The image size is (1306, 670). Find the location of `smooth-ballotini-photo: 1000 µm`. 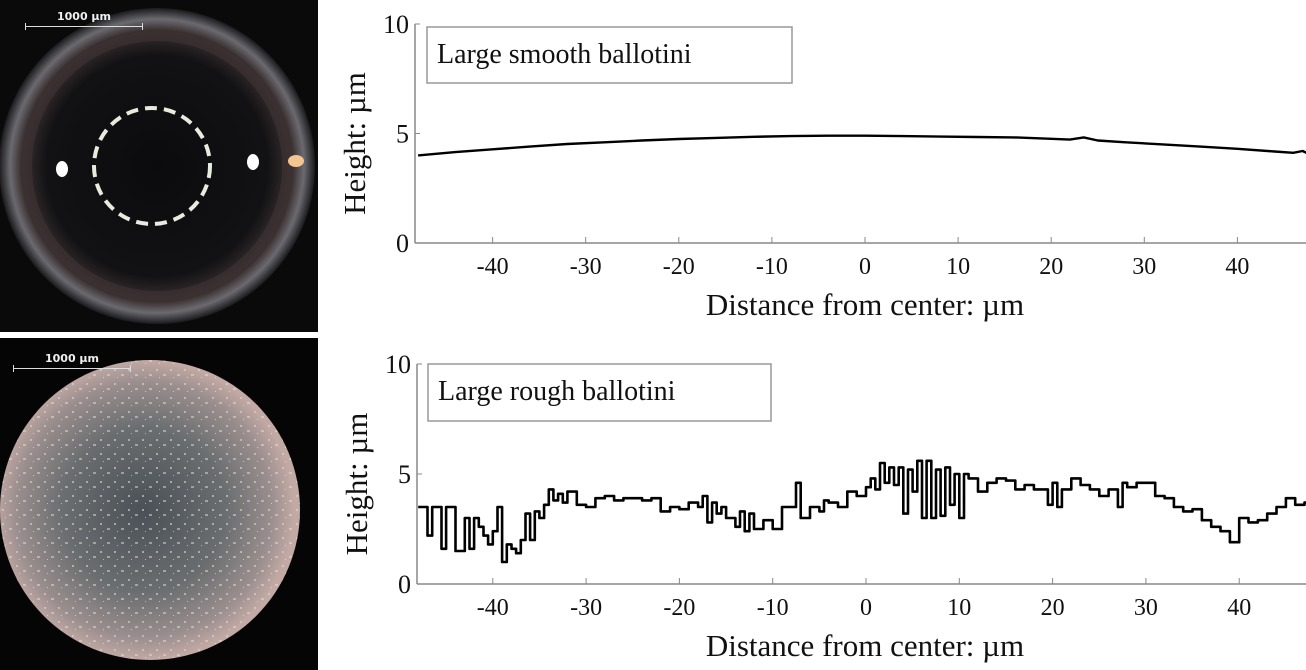

smooth-ballotini-photo: 1000 µm is located at coordinates (159, 166).